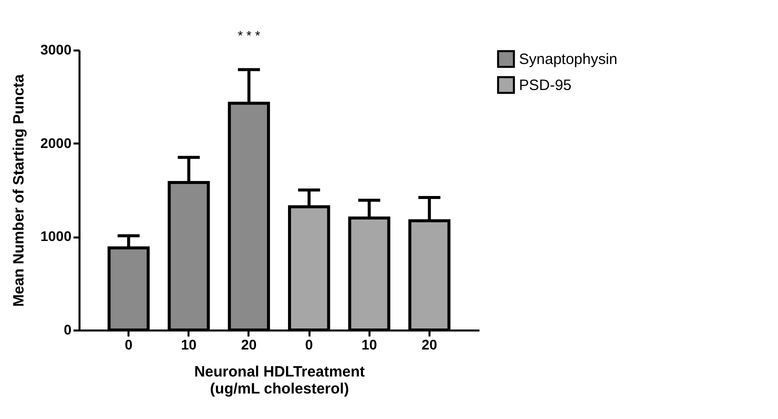  What do you see at coordinates (19, 190) in the screenshot?
I see `y-axis-title: Mean Number of Starting Puncta` at bounding box center [19, 190].